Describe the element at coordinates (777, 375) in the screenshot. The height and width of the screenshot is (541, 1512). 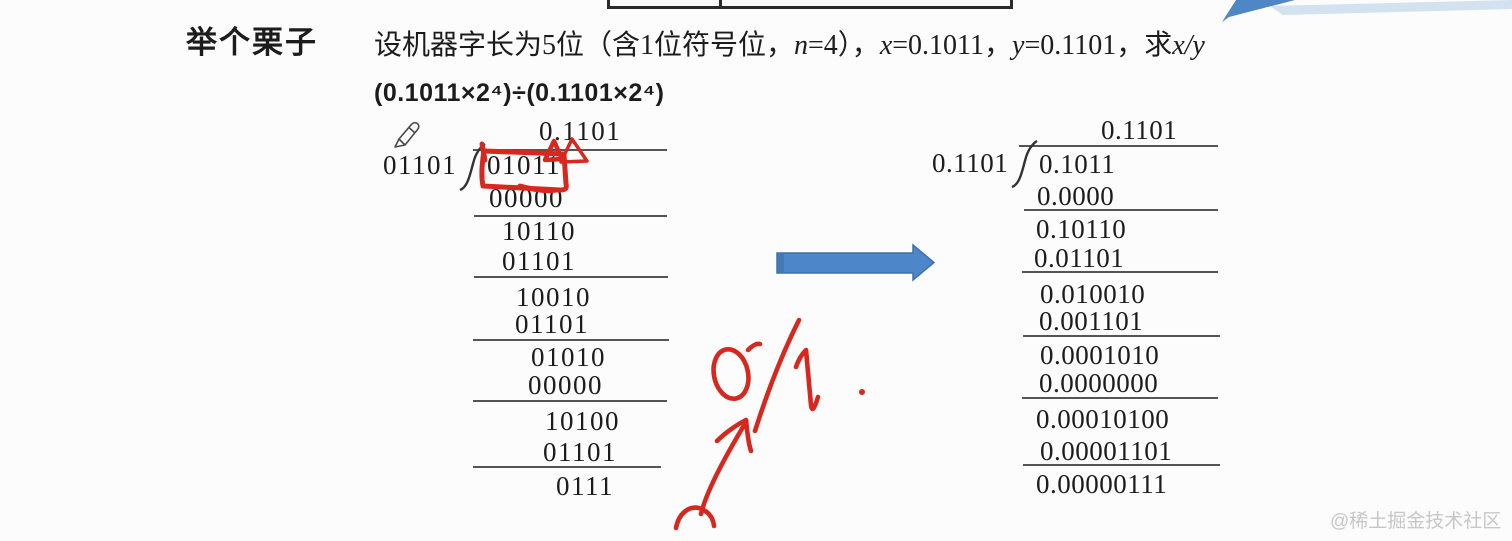
I see `handwritten-slash` at that location.